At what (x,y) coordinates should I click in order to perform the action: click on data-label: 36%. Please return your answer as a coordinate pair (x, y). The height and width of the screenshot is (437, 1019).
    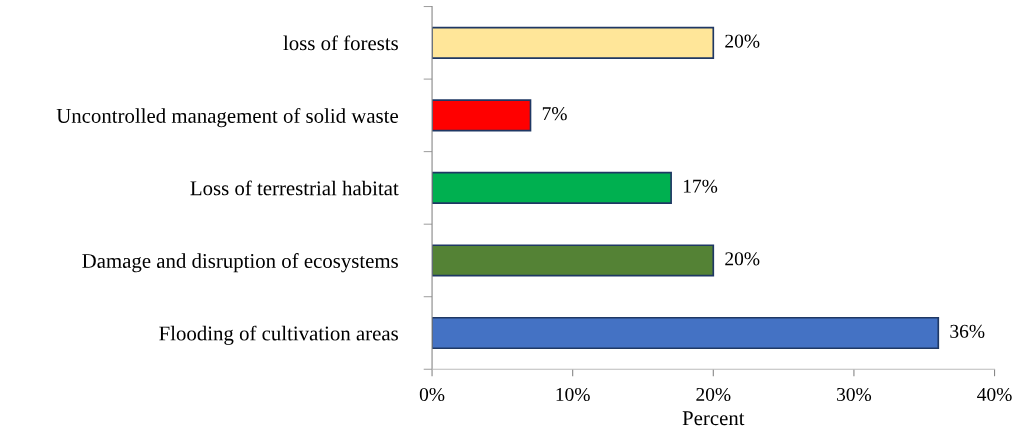
    Looking at the image, I should click on (967, 331).